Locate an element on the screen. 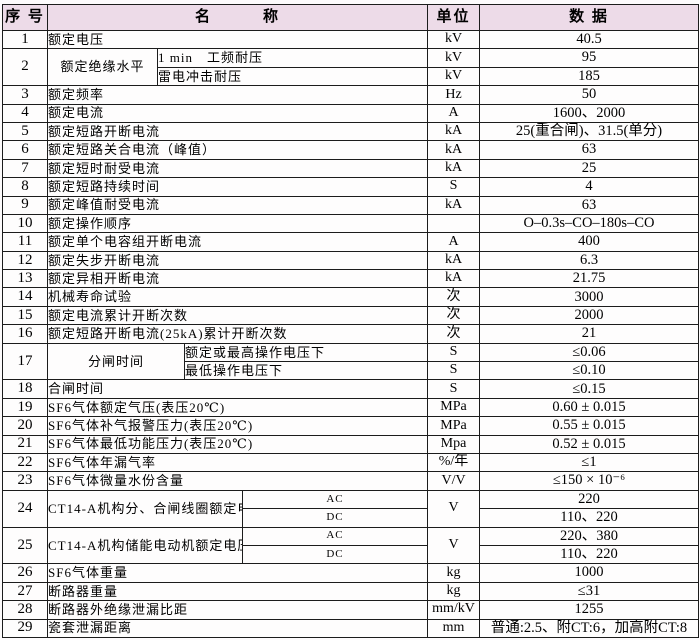 This screenshot has height=640, width=700. value-cell: 50 is located at coordinates (589, 95).